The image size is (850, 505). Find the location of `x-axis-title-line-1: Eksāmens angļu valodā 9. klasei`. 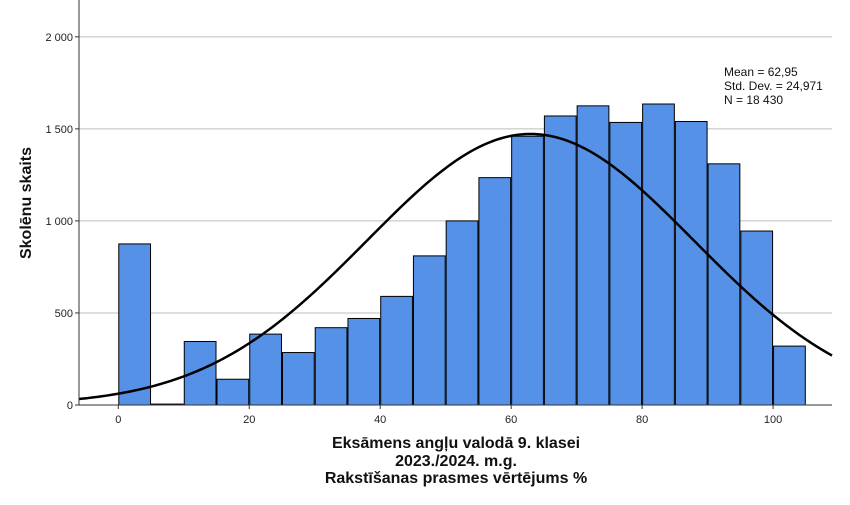

x-axis-title-line-1: Eksāmens angļu valodā 9. klasei is located at coordinates (456, 443).